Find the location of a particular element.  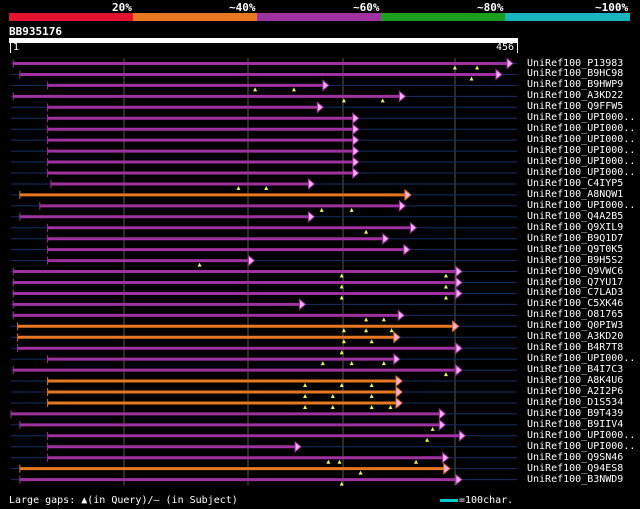

hit-label: UniRef100_B9HC98 is located at coordinates (575, 74).